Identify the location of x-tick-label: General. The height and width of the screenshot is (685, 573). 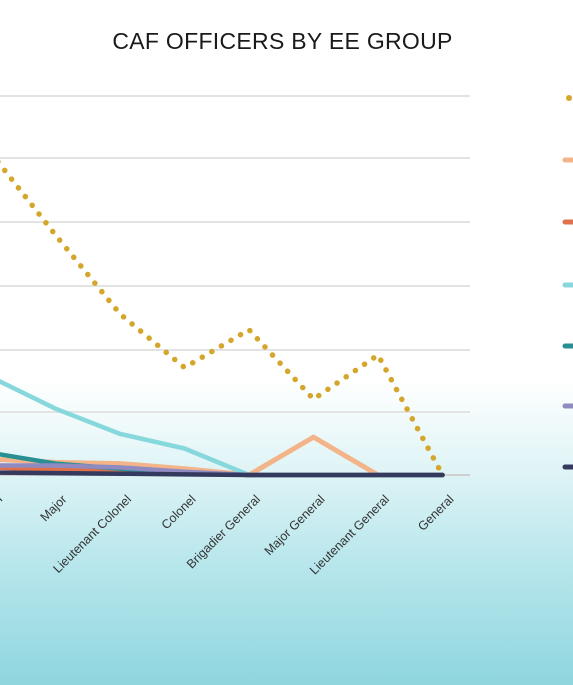
(435, 512).